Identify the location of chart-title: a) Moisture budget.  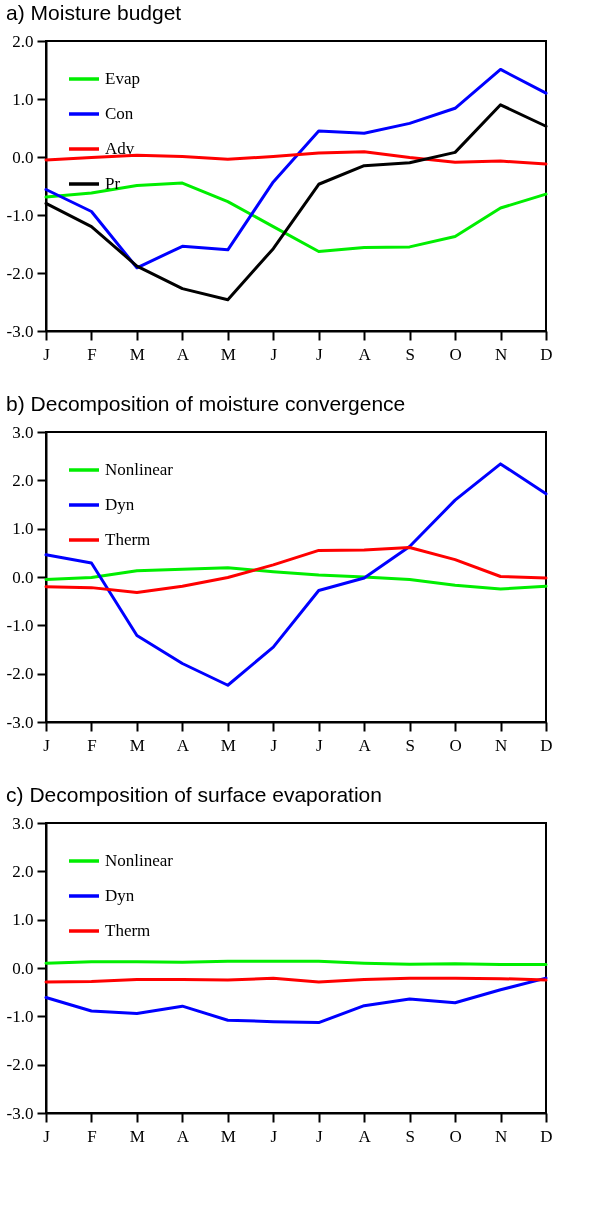
(94, 12).